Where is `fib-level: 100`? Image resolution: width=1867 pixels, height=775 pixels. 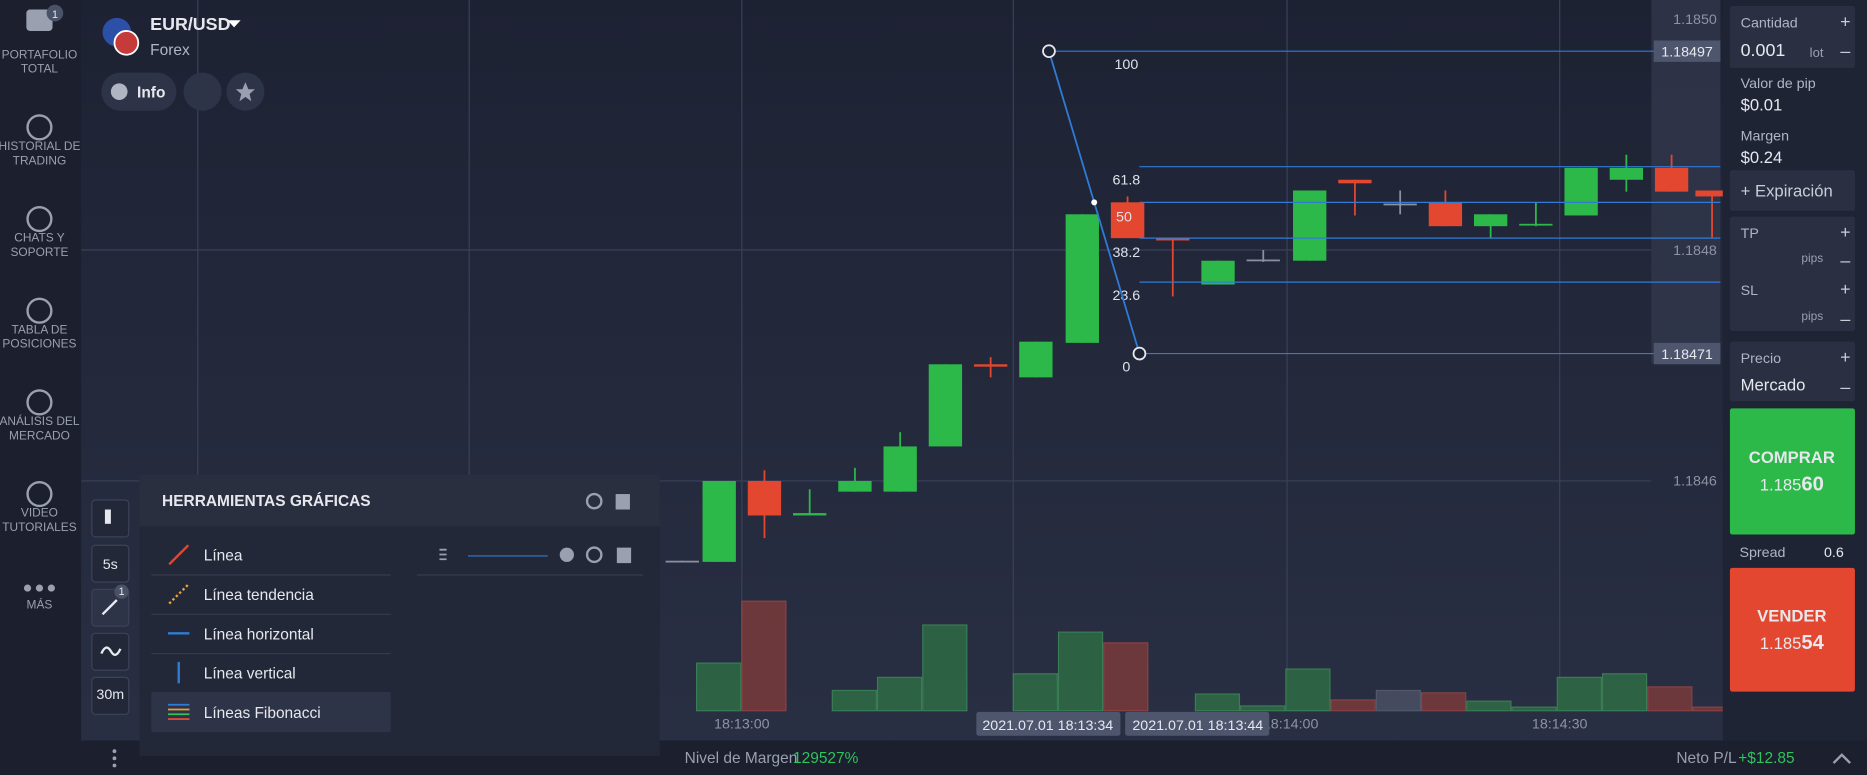
fib-level: 100 is located at coordinates (1126, 65).